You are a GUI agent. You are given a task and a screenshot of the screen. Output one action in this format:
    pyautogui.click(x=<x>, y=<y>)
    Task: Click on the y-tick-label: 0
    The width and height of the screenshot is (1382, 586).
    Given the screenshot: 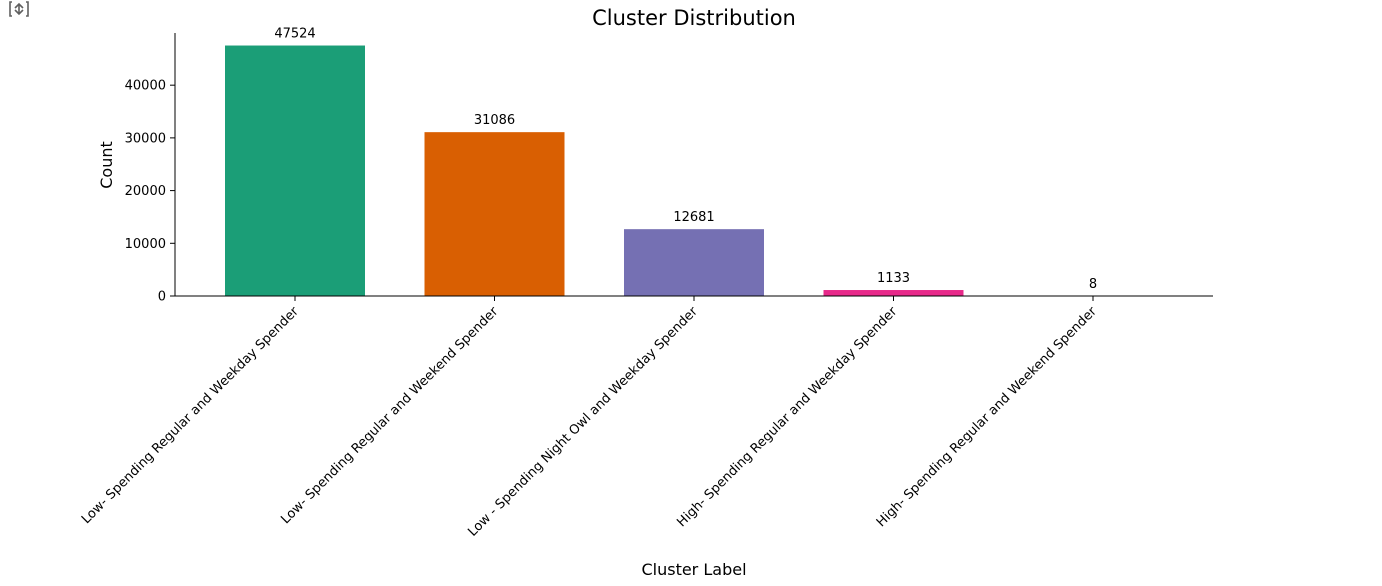 What is the action you would take?
    pyautogui.click(x=162, y=297)
    